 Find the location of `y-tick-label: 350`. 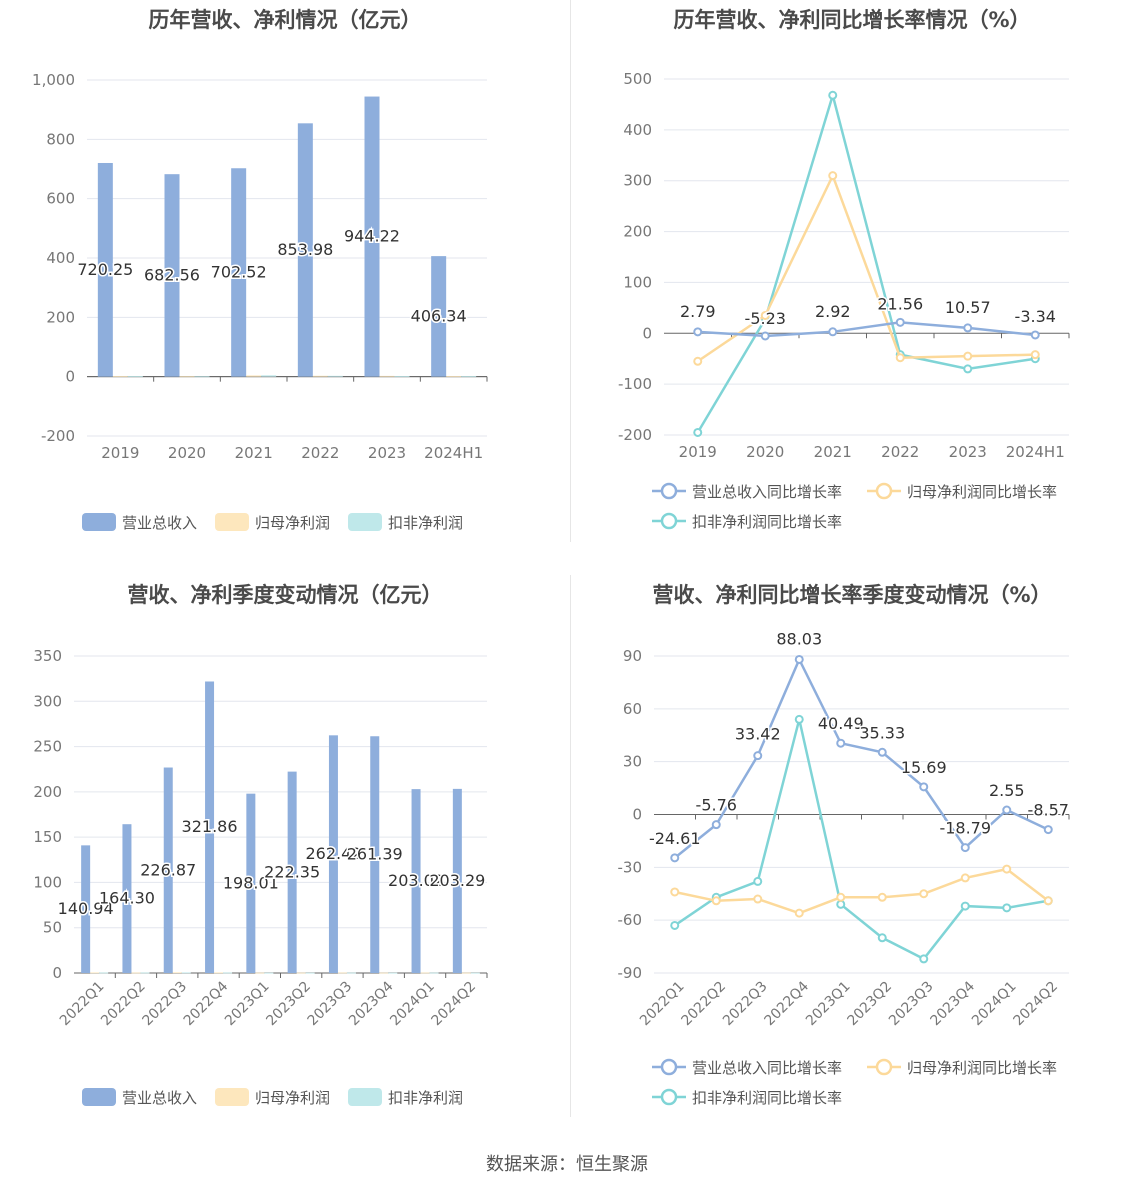

y-tick-label: 350 is located at coordinates (47, 656).